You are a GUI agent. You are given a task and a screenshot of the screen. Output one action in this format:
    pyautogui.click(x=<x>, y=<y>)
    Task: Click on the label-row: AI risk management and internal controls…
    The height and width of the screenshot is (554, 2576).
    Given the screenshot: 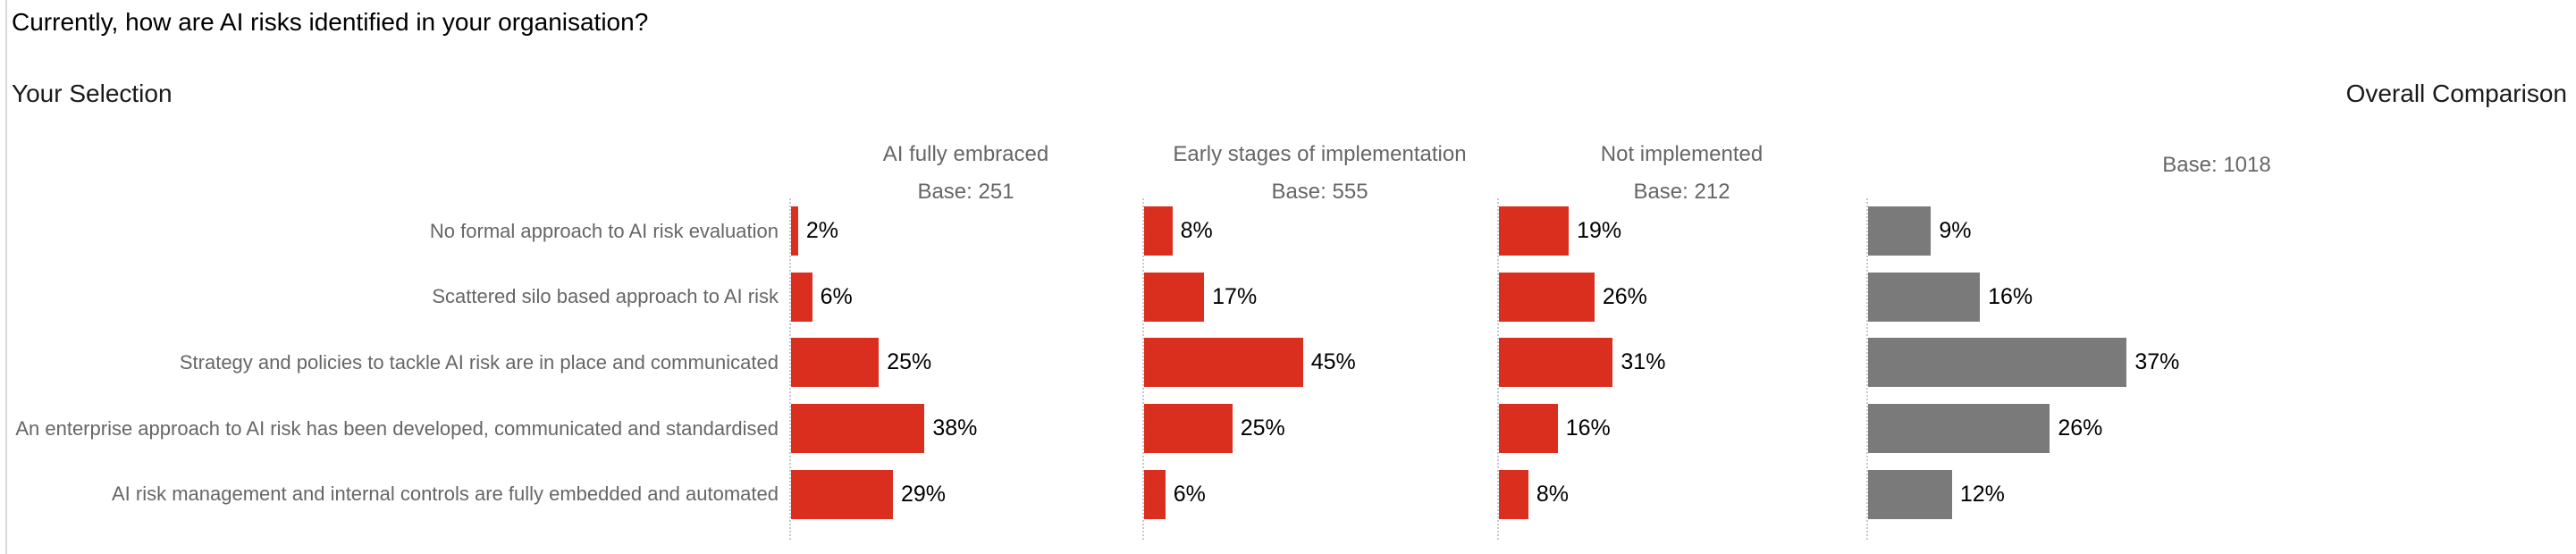 What is the action you would take?
    pyautogui.click(x=398, y=494)
    